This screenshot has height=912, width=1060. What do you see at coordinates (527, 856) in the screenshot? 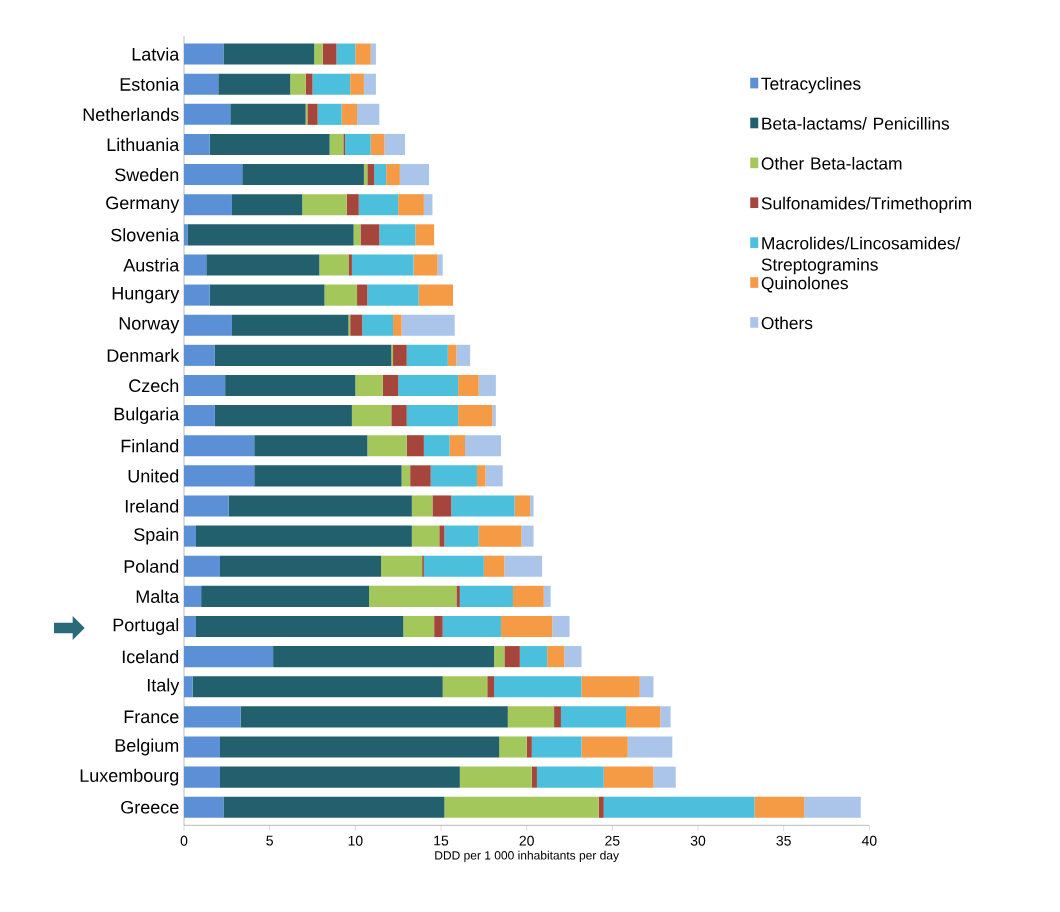
I see `x-axis-title: DDD per 1 000 inhabitants per day` at bounding box center [527, 856].